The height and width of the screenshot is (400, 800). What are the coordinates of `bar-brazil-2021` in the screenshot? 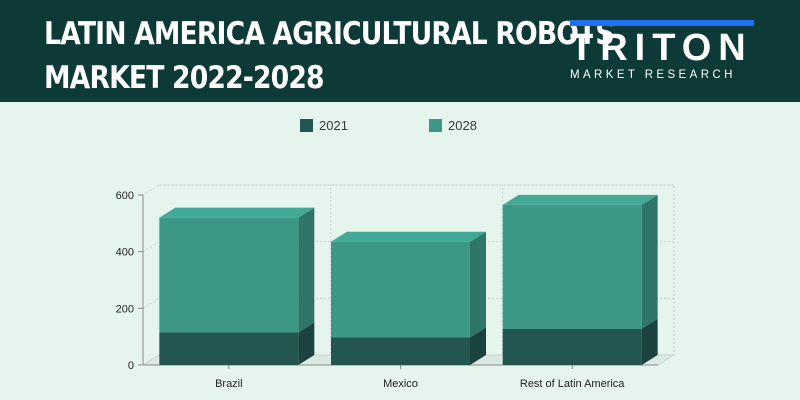 It's located at (229, 348).